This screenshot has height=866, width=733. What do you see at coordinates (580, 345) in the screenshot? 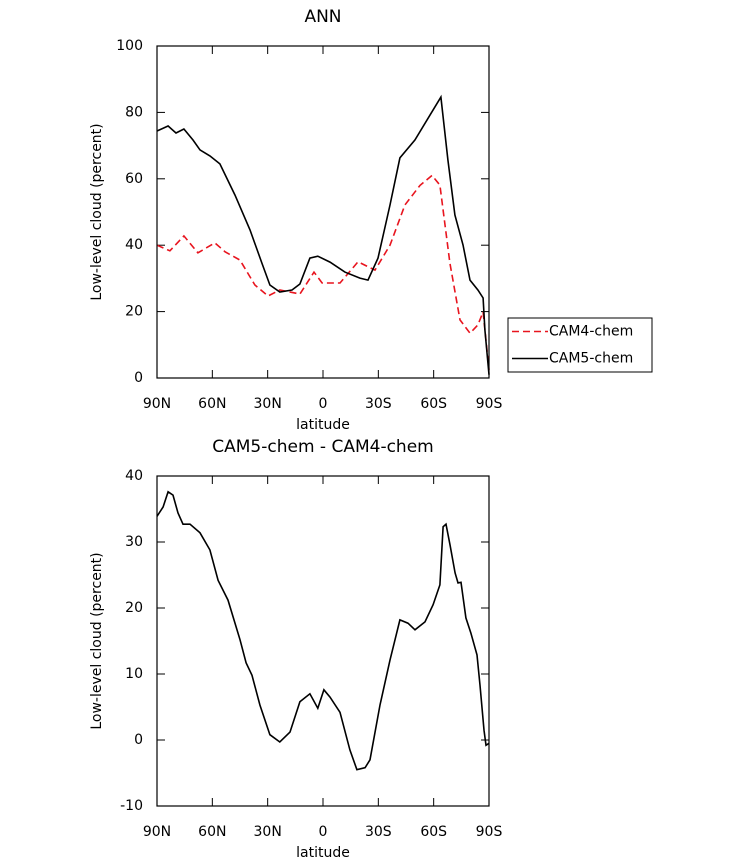
I see `legend-box` at bounding box center [580, 345].